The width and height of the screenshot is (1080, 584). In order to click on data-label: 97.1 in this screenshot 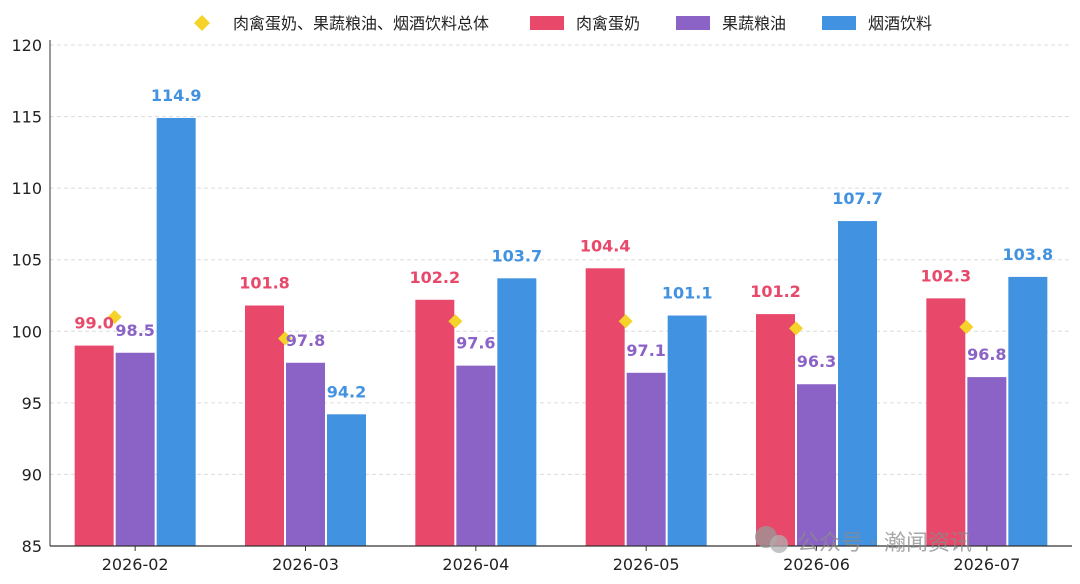, I will do `click(645, 350)`.